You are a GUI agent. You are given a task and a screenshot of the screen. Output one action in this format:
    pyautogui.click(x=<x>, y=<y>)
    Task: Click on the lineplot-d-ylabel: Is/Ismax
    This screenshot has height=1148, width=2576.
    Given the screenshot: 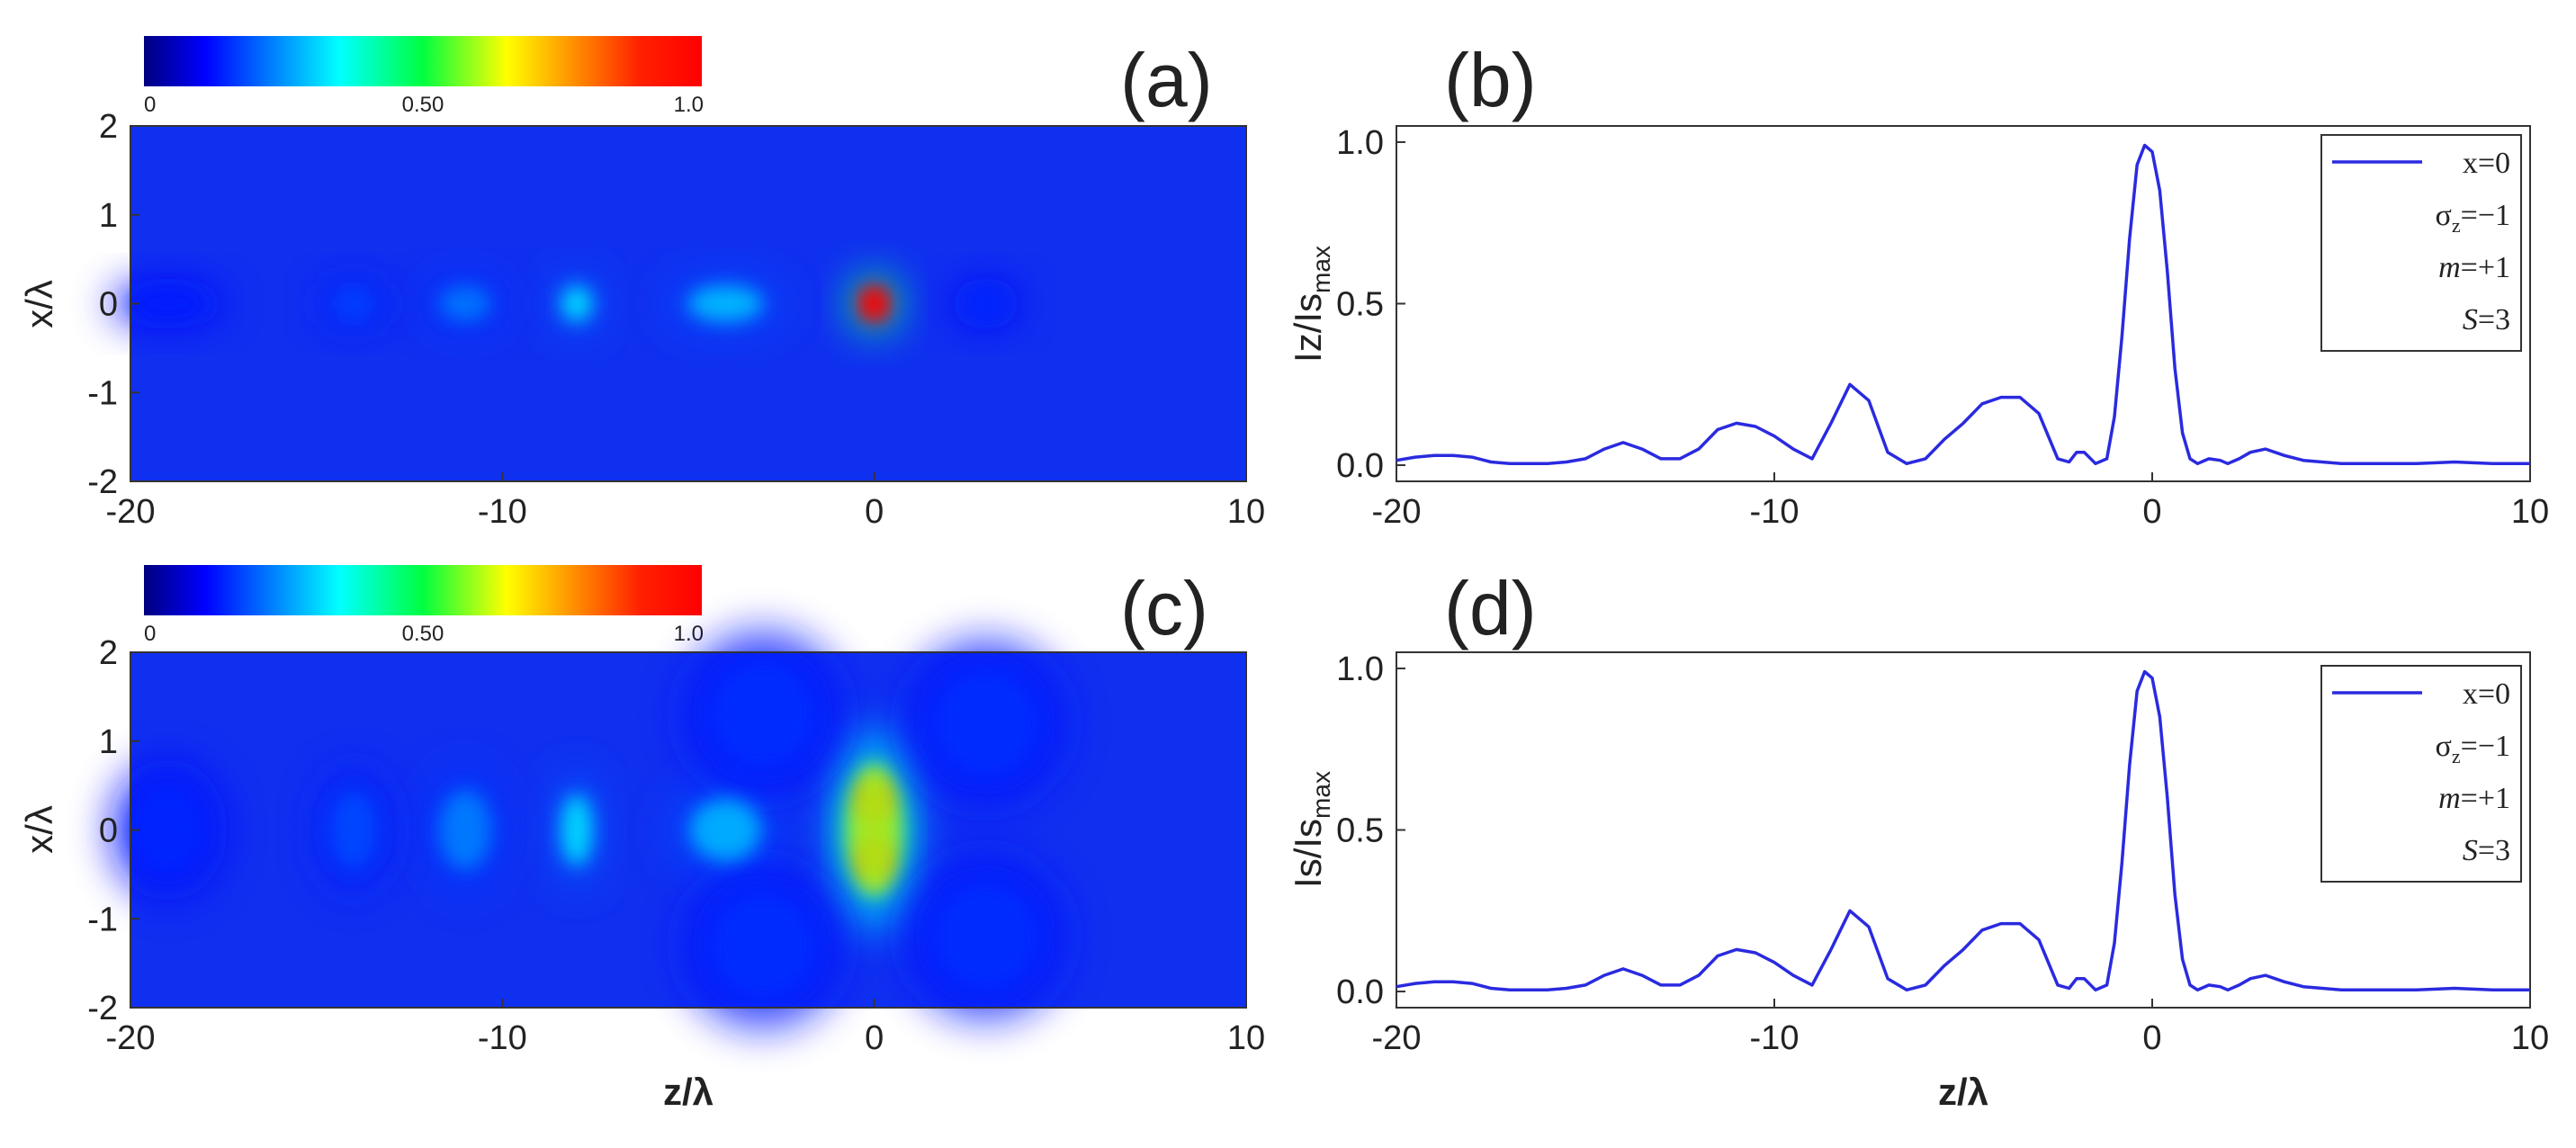 What is the action you would take?
    pyautogui.click(x=1311, y=829)
    